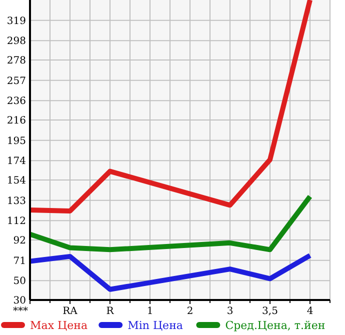  Describe the element at coordinates (16, 21) in the screenshot. I see `y-tick-label: 319` at that location.